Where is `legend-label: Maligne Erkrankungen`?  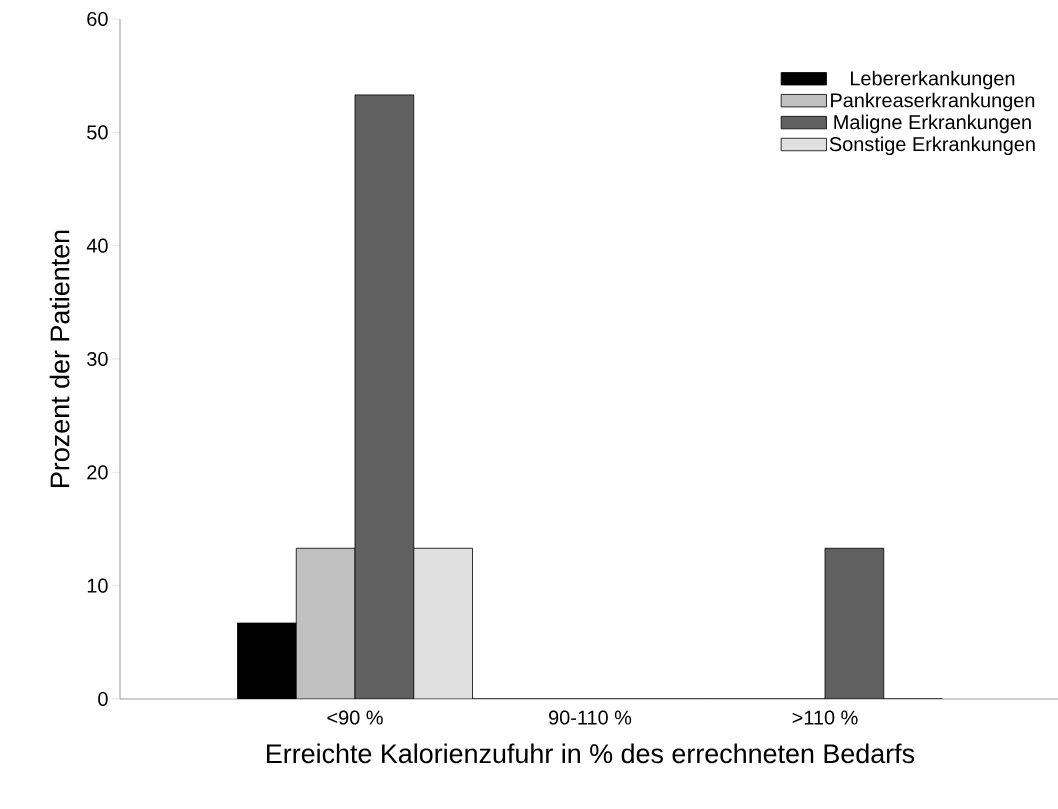 legend-label: Maligne Erkrankungen is located at coordinates (932, 124).